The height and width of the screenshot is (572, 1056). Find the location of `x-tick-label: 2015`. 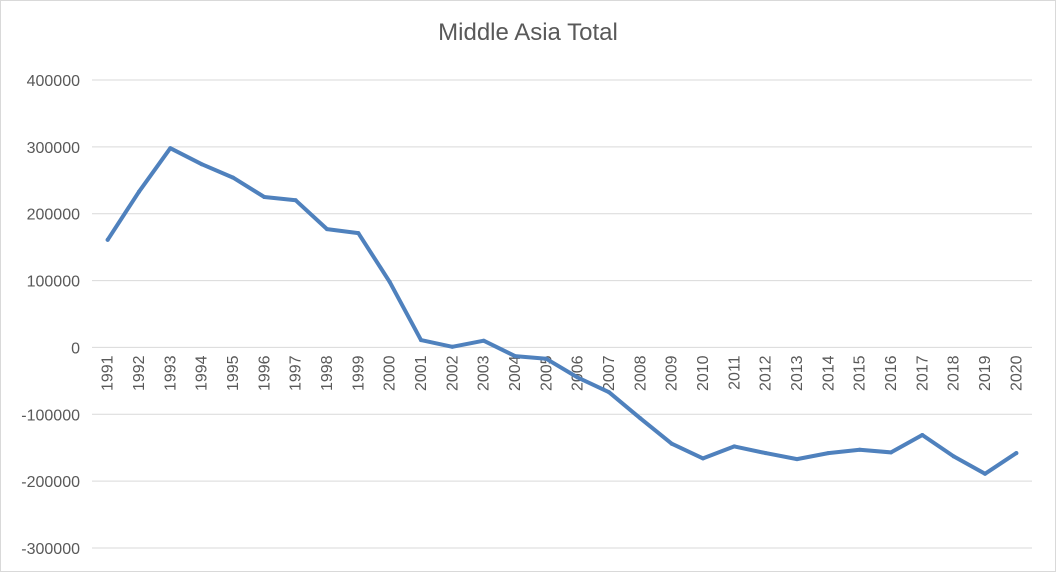

x-tick-label: 2015 is located at coordinates (860, 373).